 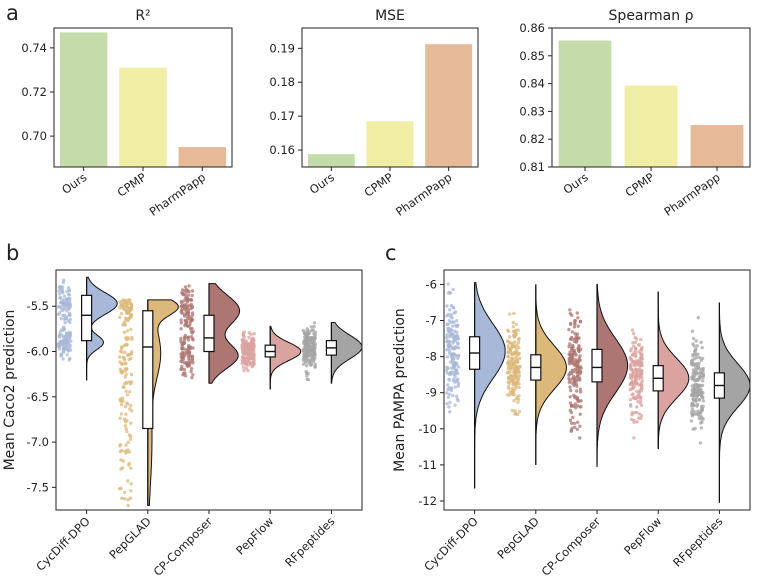 I want to click on series-cycdiff-dpo, so click(x=475, y=385).